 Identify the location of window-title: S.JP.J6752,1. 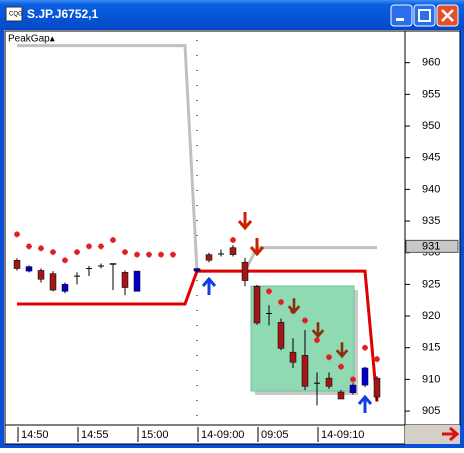
(63, 14).